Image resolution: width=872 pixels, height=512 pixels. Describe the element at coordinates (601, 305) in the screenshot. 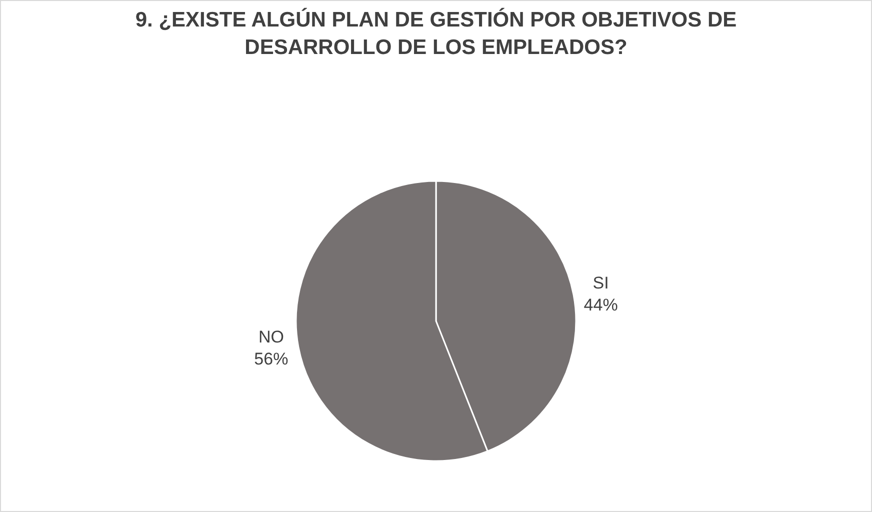

I see `data-label: 44%` at that location.